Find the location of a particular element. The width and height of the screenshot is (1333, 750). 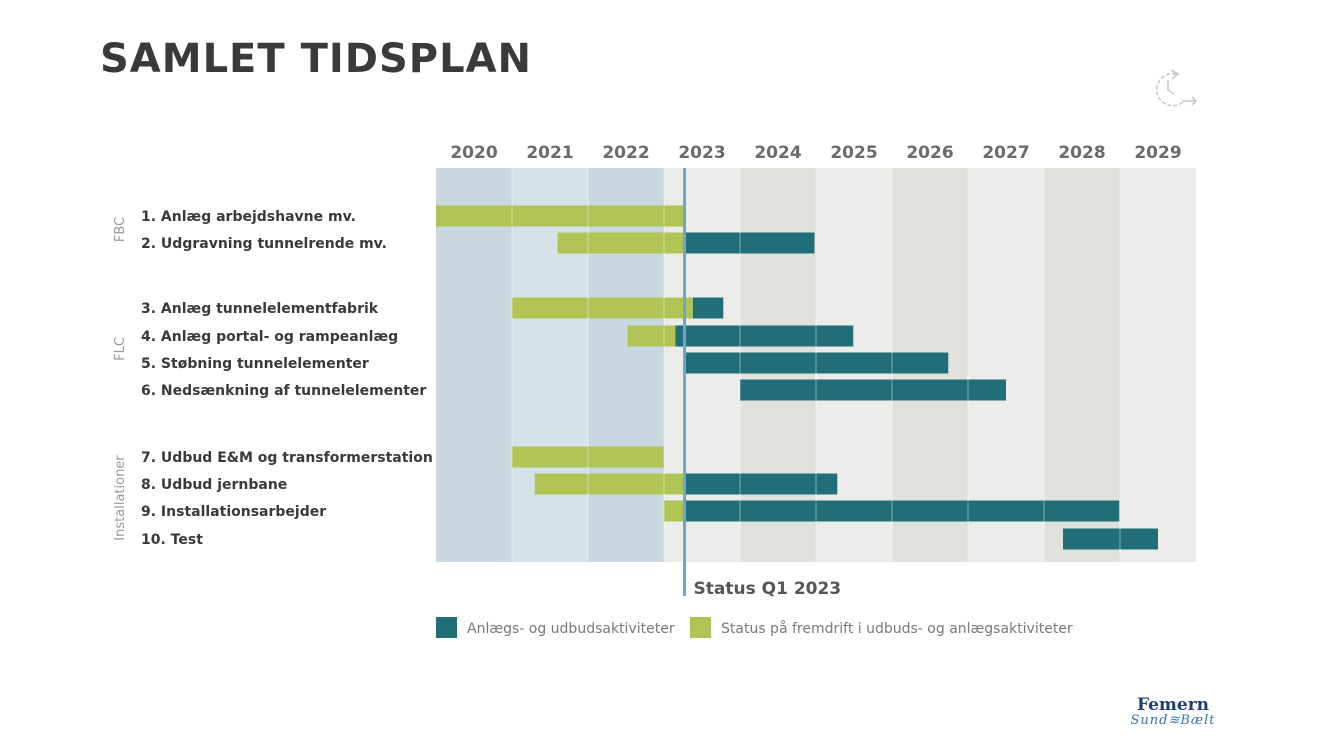

page-title: SAMLET TIDSPLAN is located at coordinates (316, 59).